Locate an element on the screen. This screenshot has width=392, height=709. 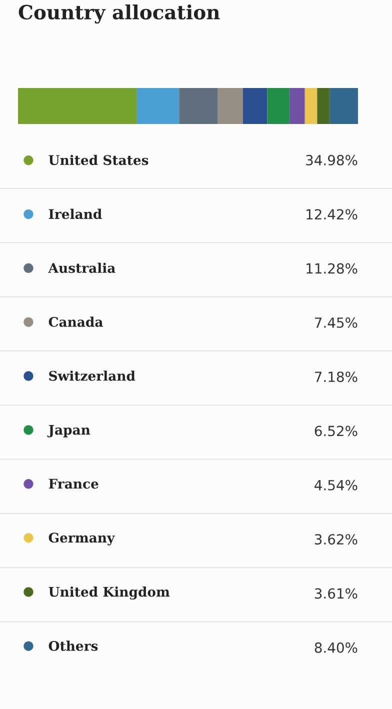
text: 8.40% is located at coordinates (336, 647).